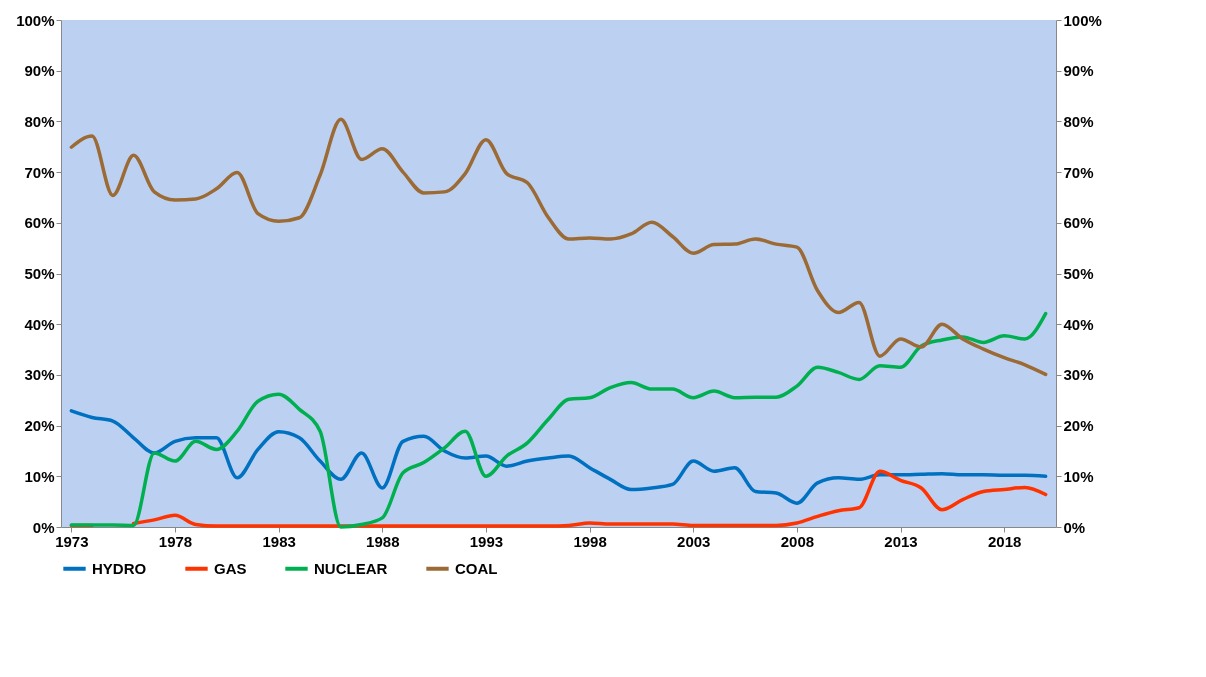 This screenshot has width=1206, height=677. Describe the element at coordinates (476, 568) in the screenshot. I see `legend-label: COAL` at that location.